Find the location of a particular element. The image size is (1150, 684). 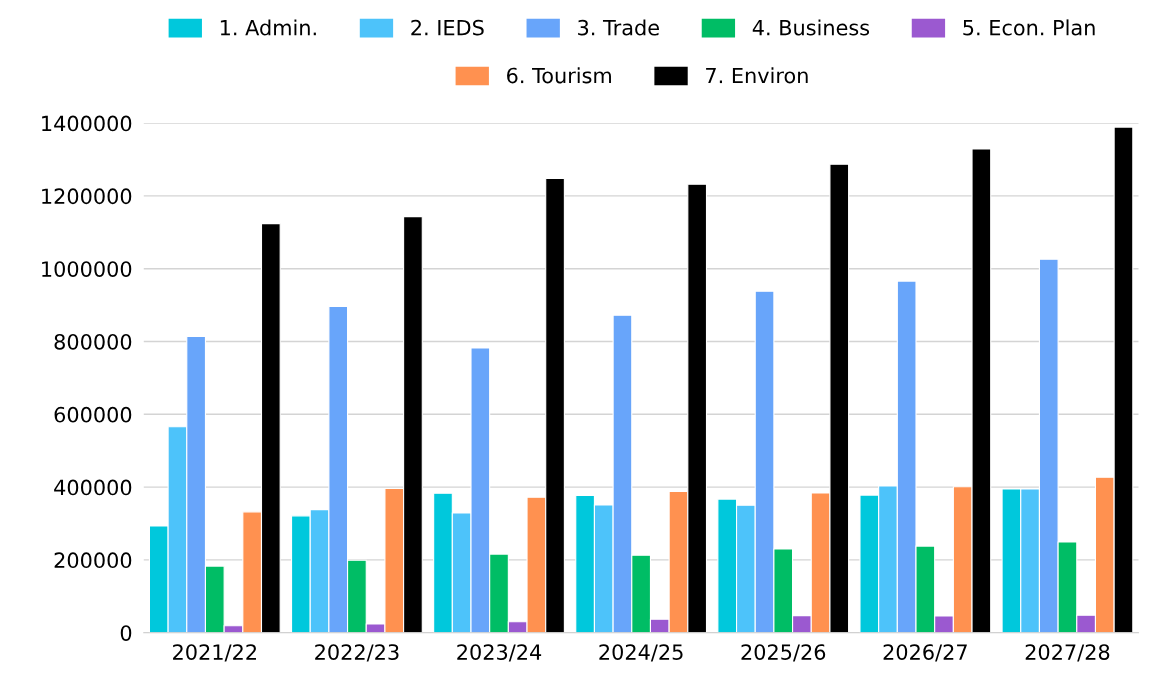

y-tick-label: 1400000 is located at coordinates (87, 123).